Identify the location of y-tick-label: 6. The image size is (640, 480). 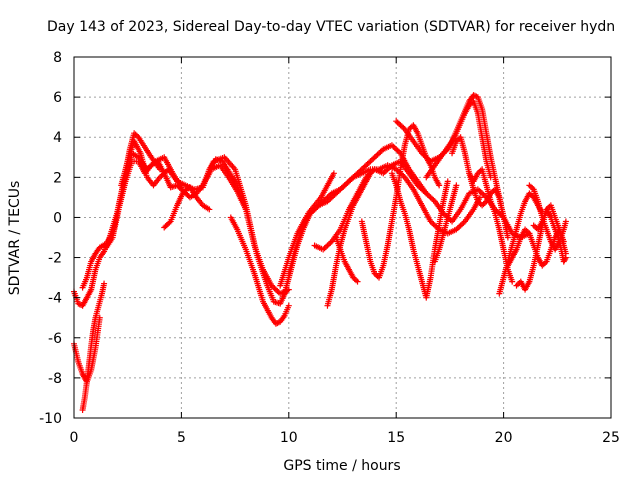
(57, 98).